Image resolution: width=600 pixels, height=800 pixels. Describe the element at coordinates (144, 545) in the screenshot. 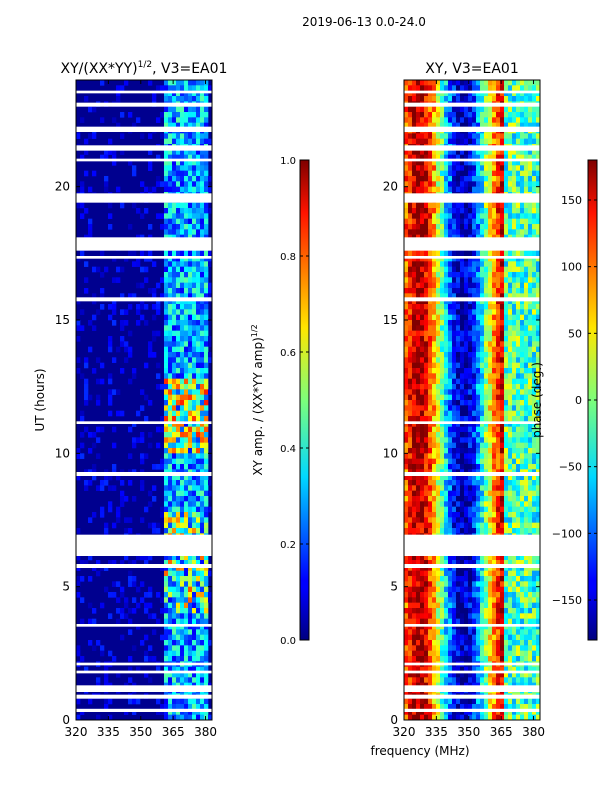

I see `amp-data-gap` at that location.